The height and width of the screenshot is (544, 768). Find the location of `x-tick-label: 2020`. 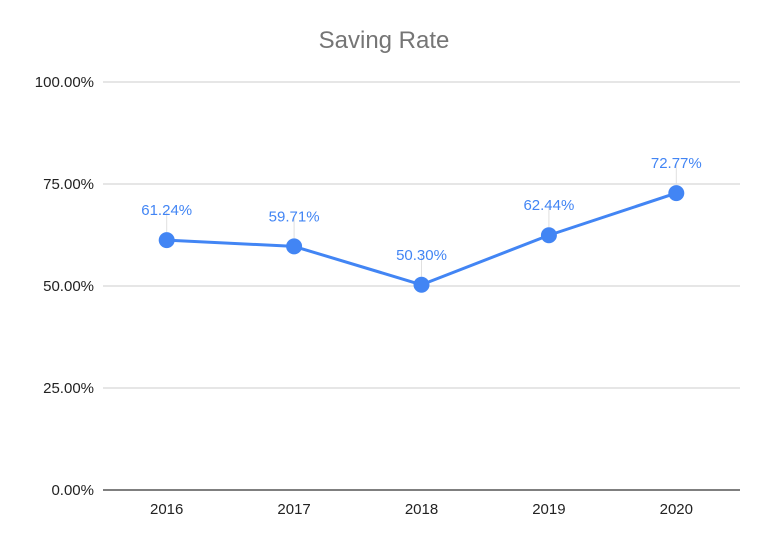

x-tick-label: 2020 is located at coordinates (676, 509).